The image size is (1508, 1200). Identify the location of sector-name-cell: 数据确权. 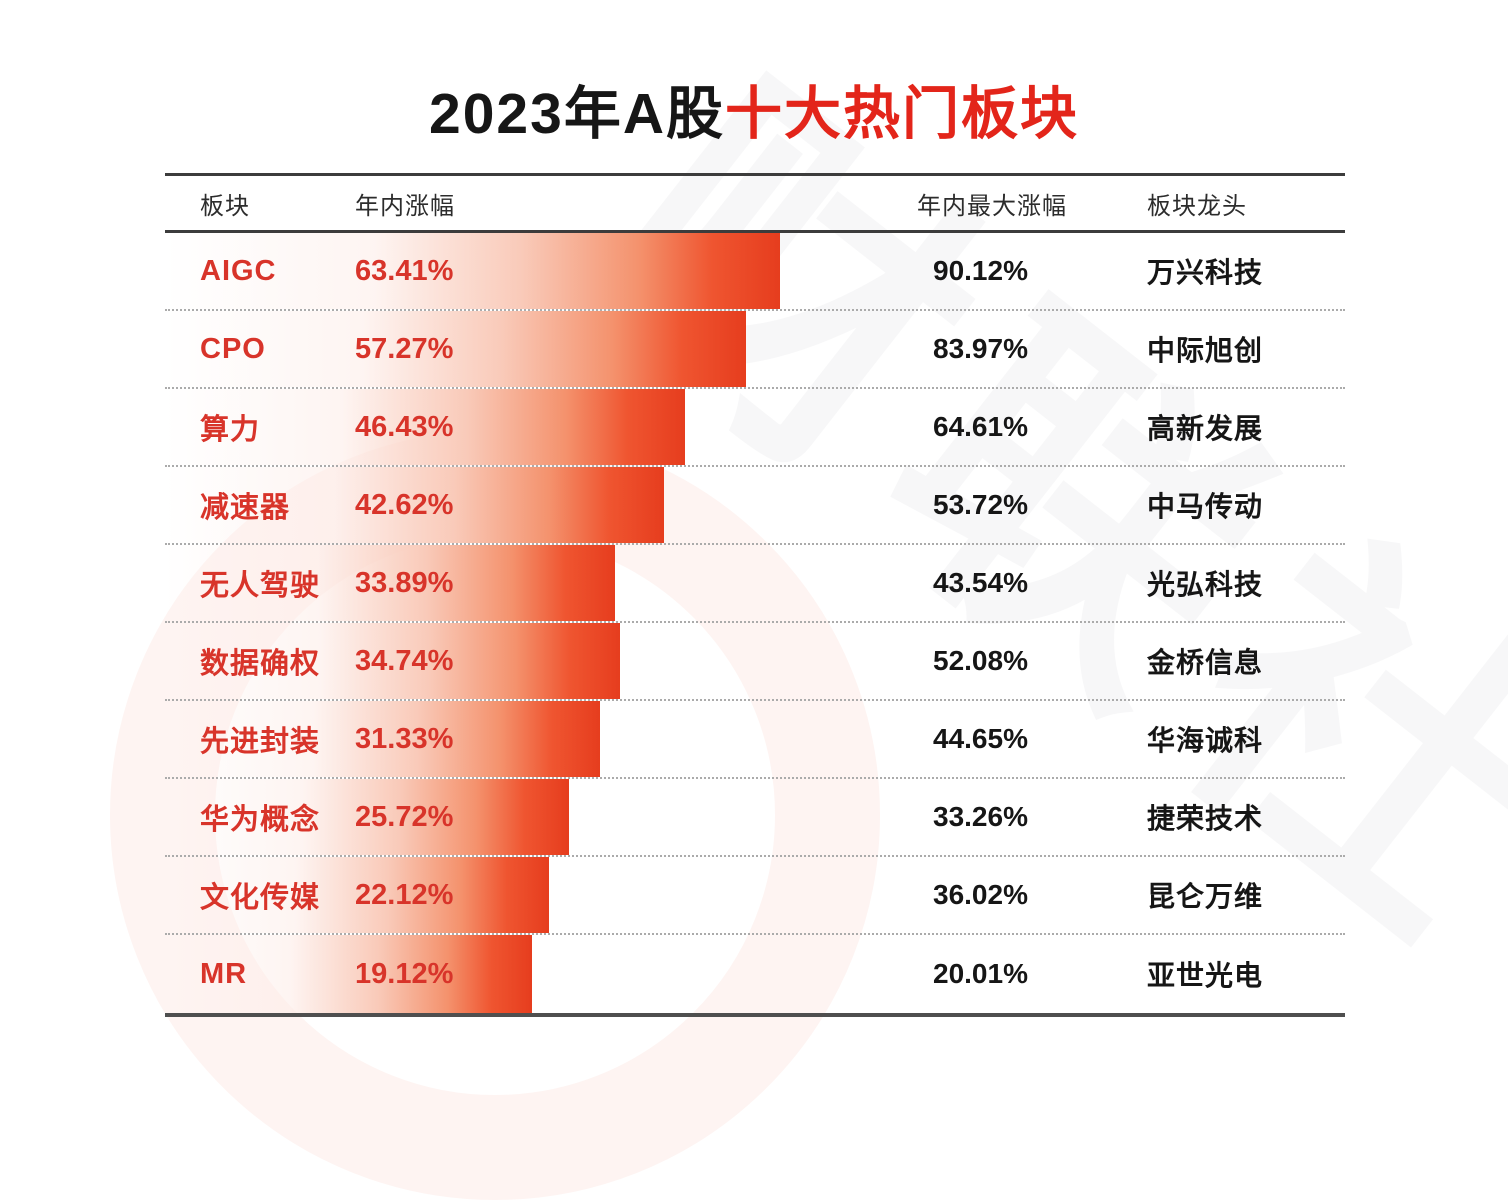
(260, 664).